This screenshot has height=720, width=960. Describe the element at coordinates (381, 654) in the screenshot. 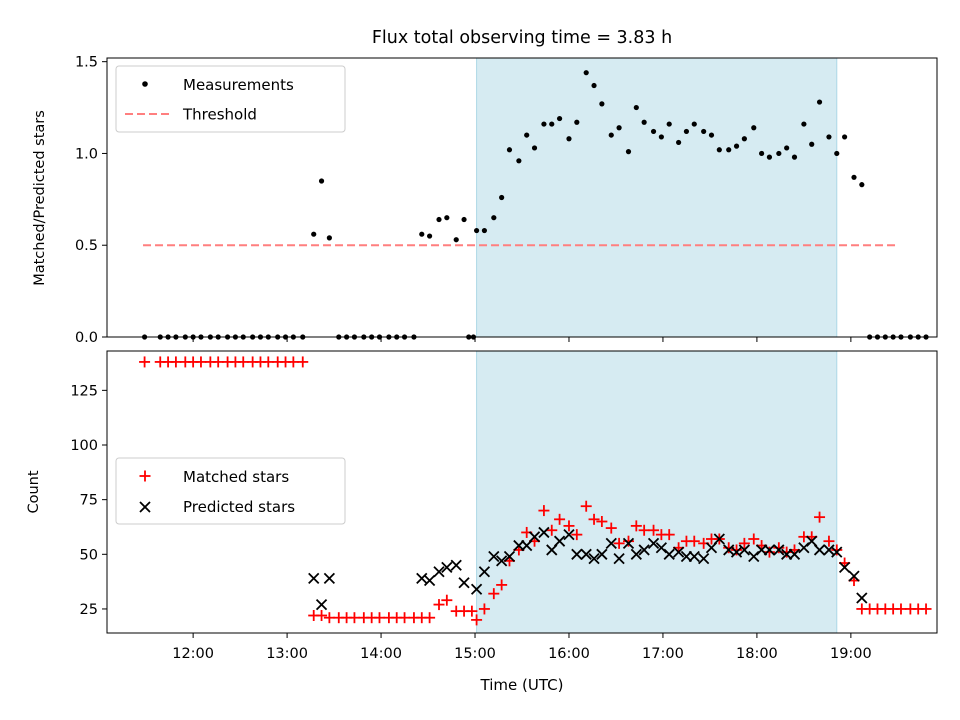

I see `time-x-tick-label: 14:00` at that location.